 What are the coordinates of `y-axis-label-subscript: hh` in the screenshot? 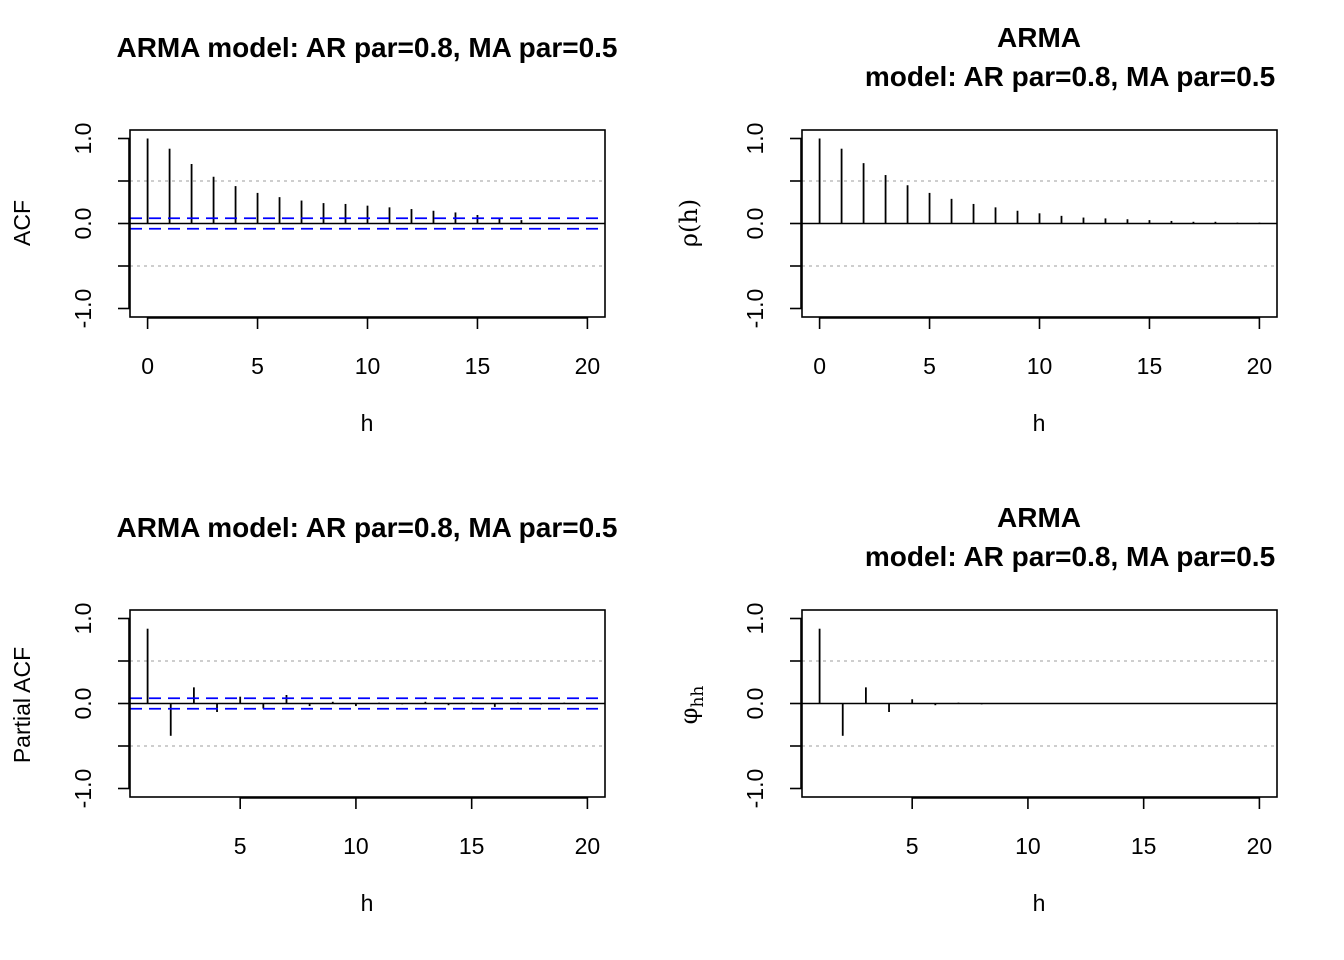 It's located at (698, 697).